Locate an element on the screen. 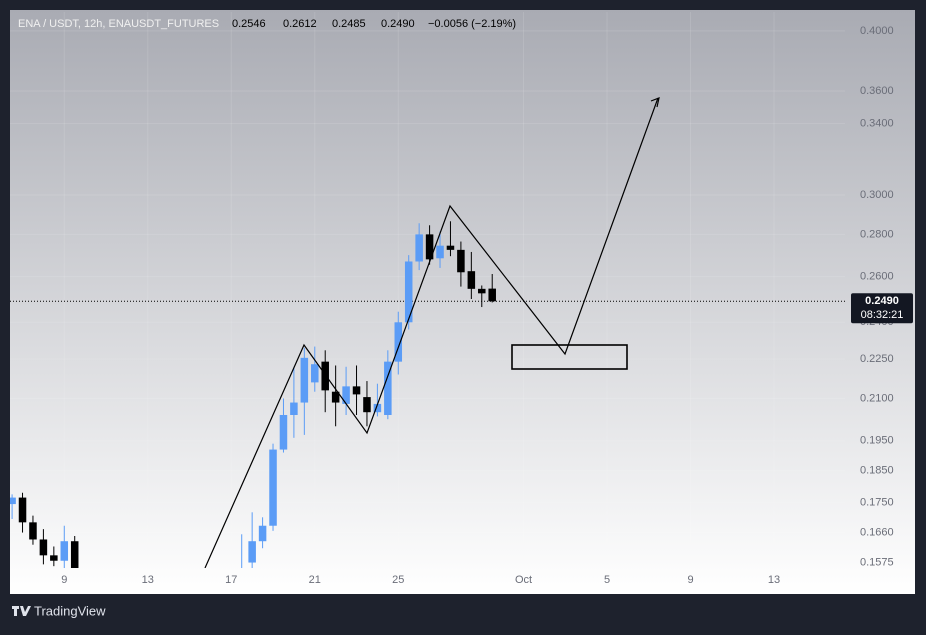 The image size is (926, 635). ohlc-value: 0.2485 is located at coordinates (349, 24).